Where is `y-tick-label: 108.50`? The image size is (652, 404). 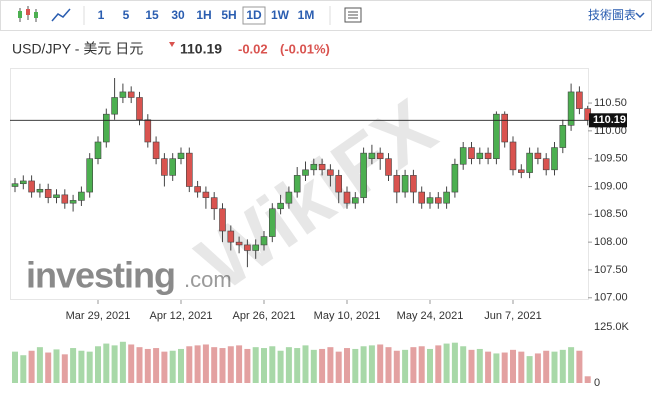 y-tick-label: 108.50 is located at coordinates (611, 214).